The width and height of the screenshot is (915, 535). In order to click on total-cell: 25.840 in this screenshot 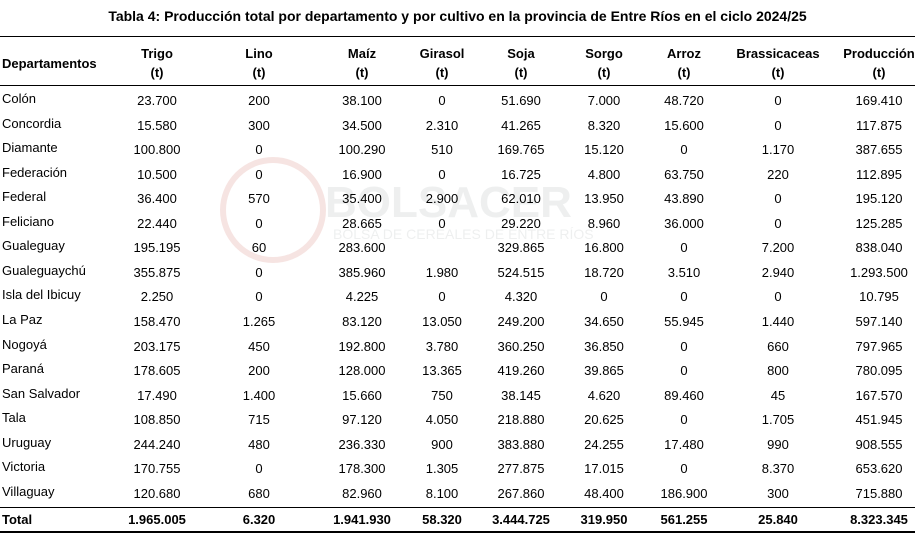, I will do `click(778, 519)`.